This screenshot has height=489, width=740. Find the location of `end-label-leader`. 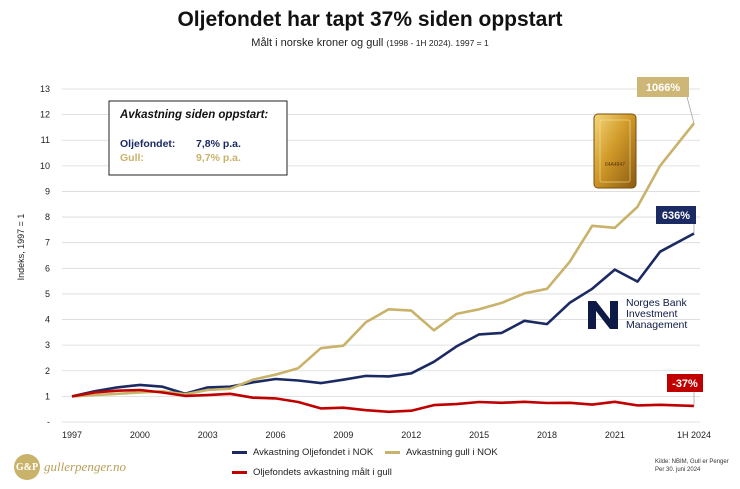

end-label-leader is located at coordinates (690, 110).